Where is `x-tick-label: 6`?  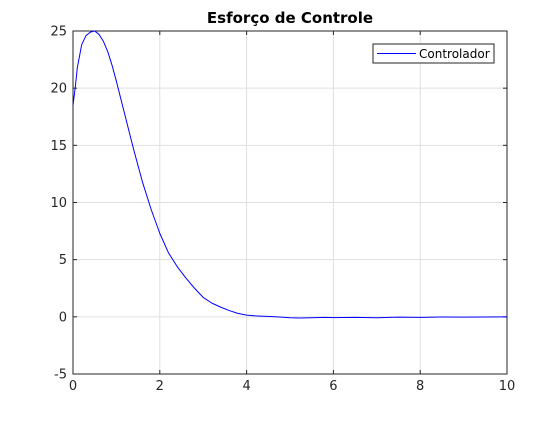 x-tick-label: 6 is located at coordinates (333, 386).